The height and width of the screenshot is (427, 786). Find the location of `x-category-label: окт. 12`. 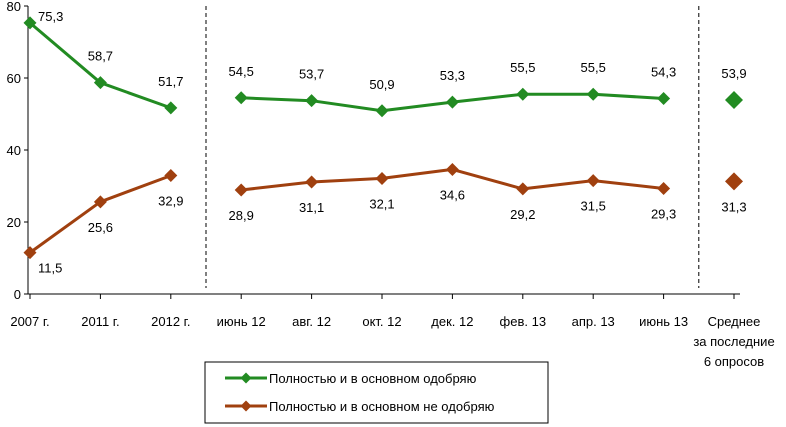

x-category-label: окт. 12 is located at coordinates (381, 321).